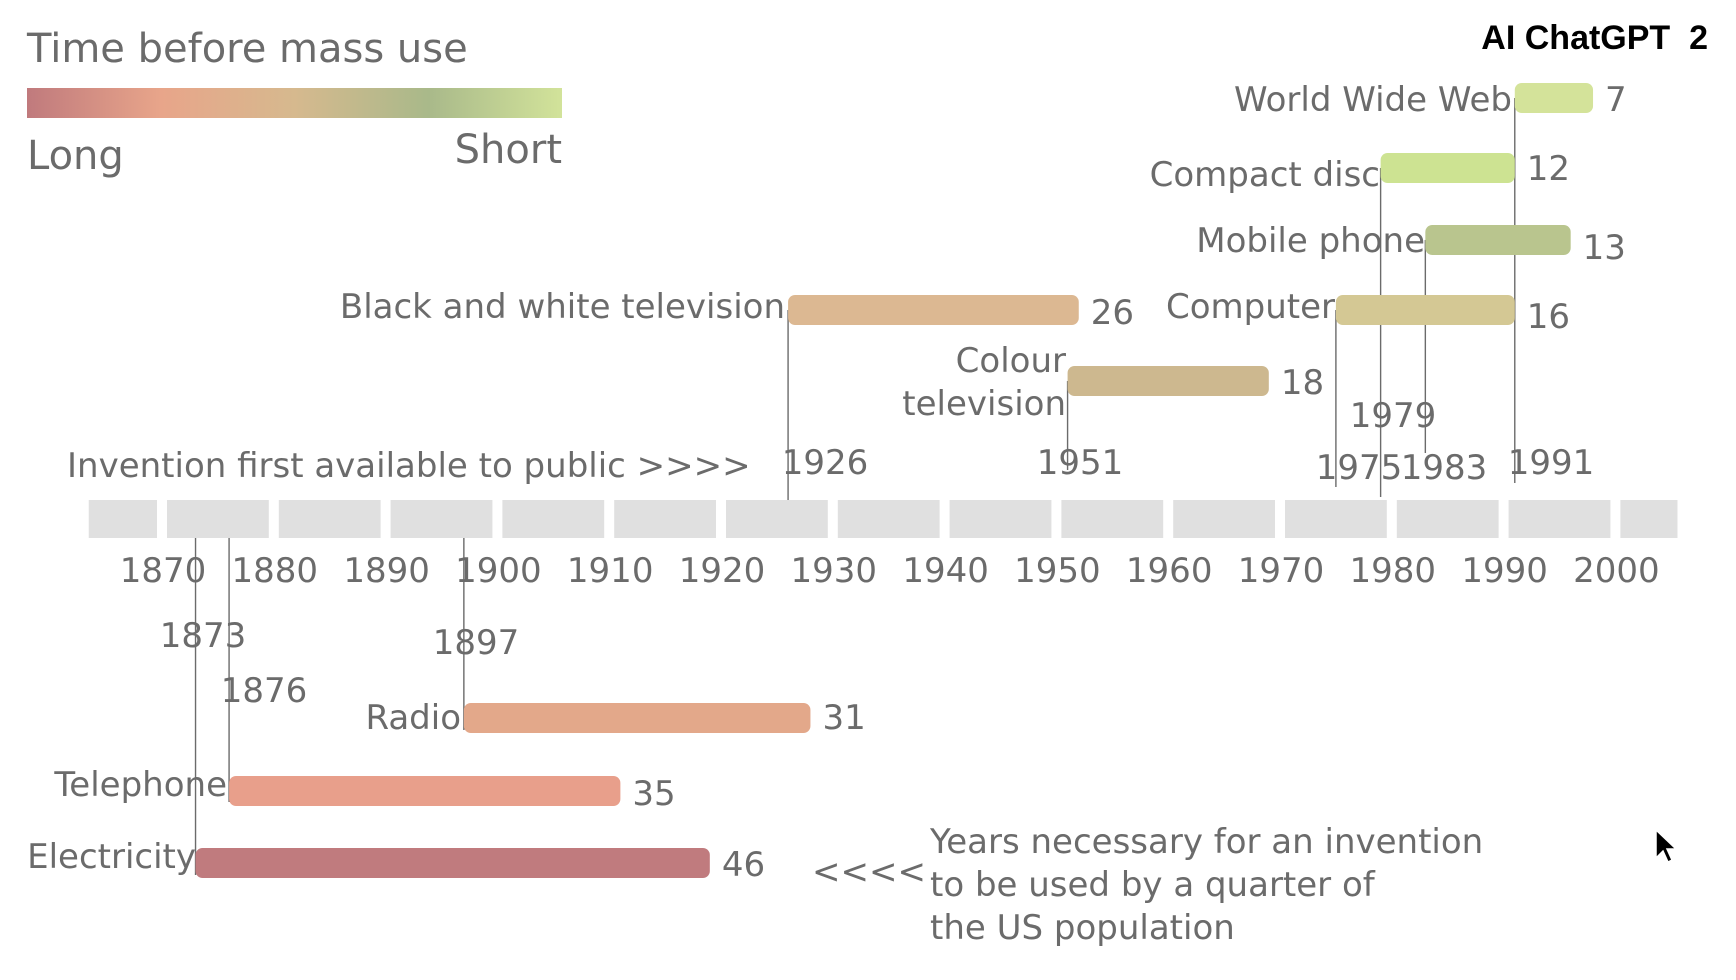 Image resolution: width=1736 pixels, height=980 pixels. I want to click on x-tick-label: 1910, so click(610, 571).